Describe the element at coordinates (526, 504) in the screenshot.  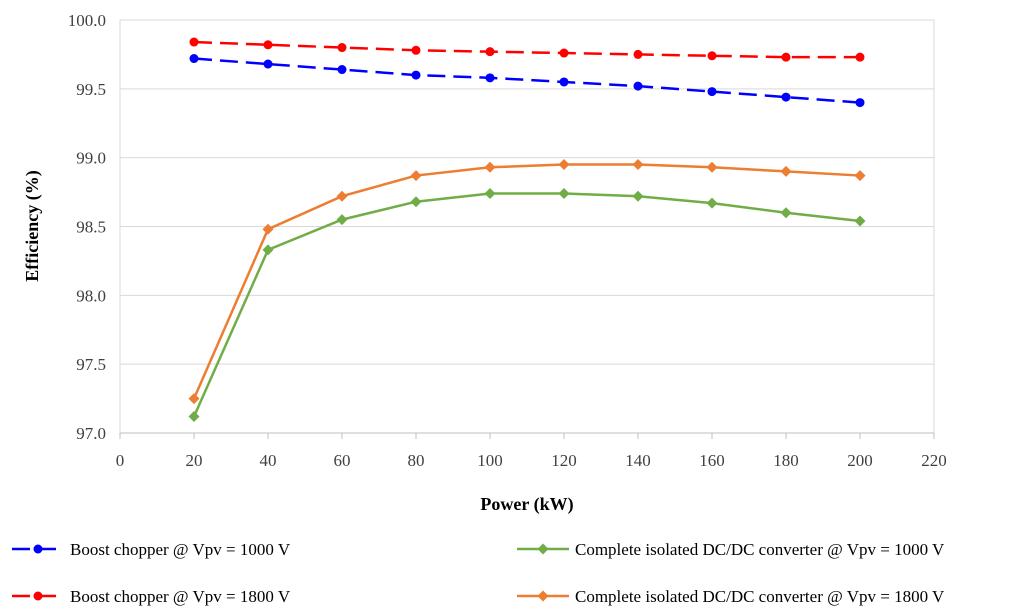
I see `x-axis-title: Power (kW)` at that location.